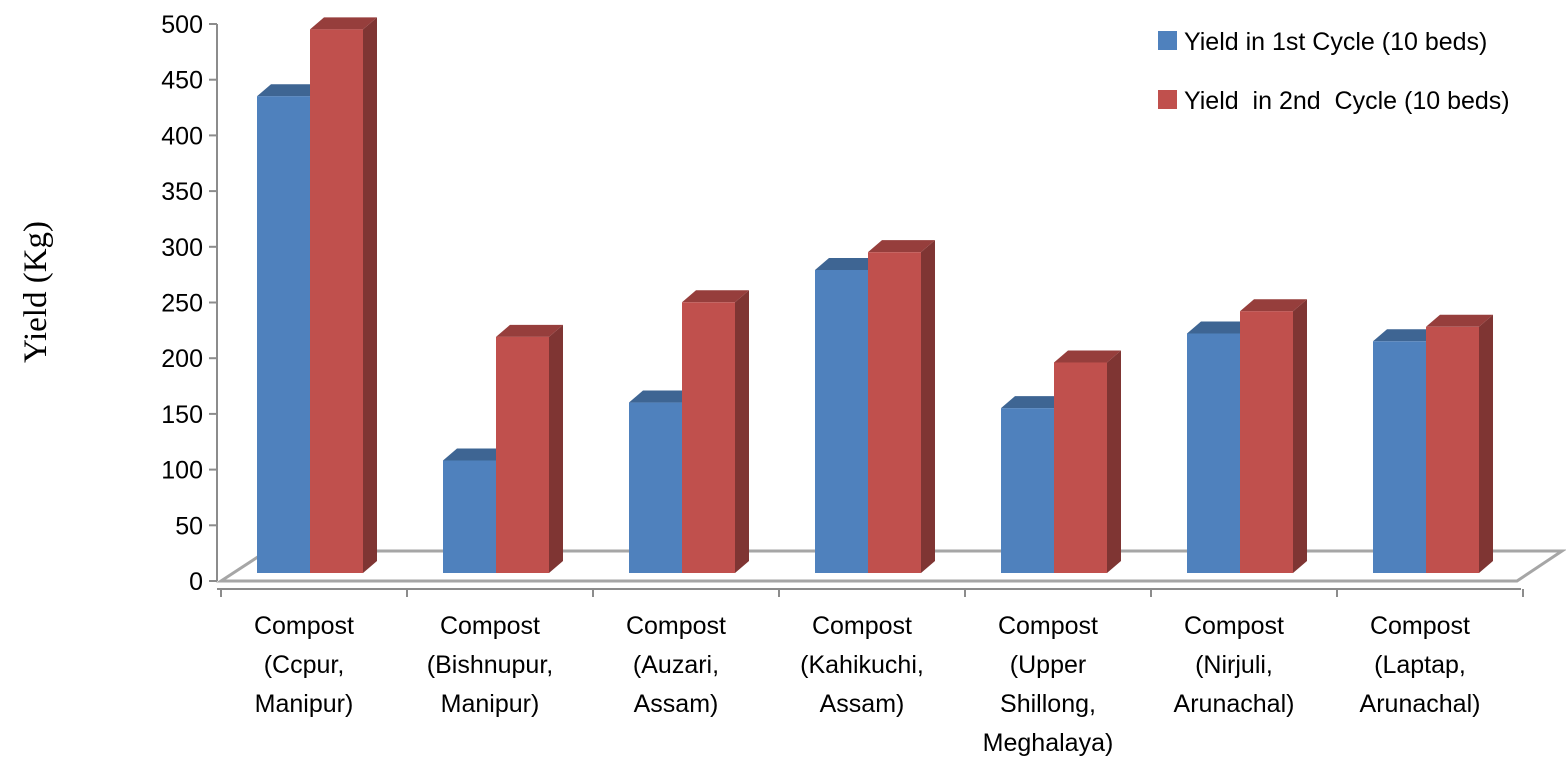 The height and width of the screenshot is (758, 1566). What do you see at coordinates (196, 582) in the screenshot?
I see `y-tick-label: 0` at bounding box center [196, 582].